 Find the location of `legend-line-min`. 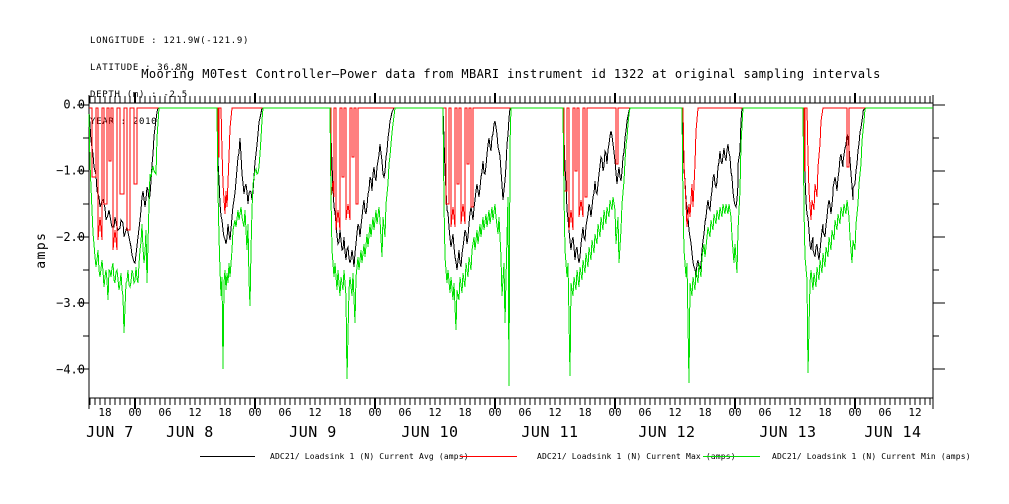

legend-line-min is located at coordinates (731, 456).